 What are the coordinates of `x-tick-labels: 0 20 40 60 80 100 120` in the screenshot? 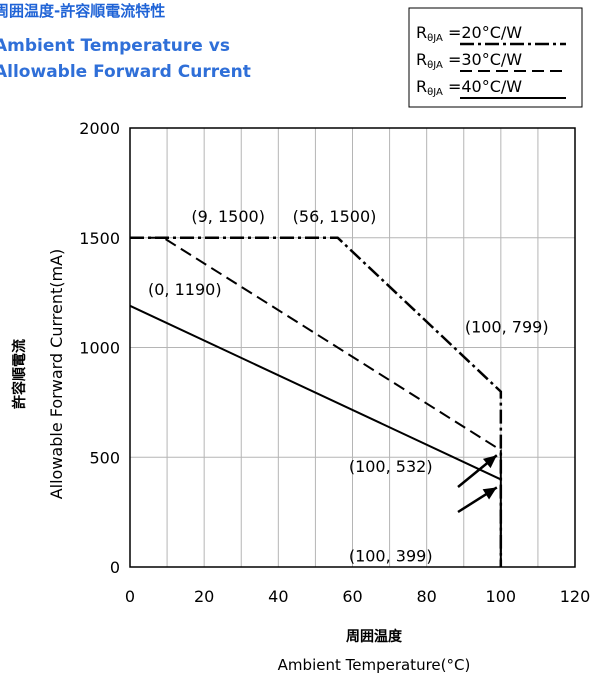 It's located at (357, 596).